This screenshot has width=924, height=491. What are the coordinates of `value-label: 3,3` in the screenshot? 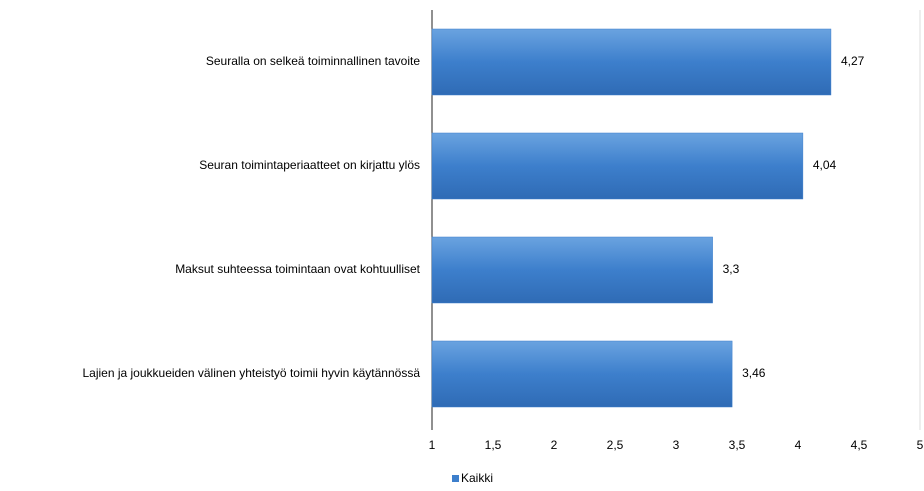 It's located at (731, 269).